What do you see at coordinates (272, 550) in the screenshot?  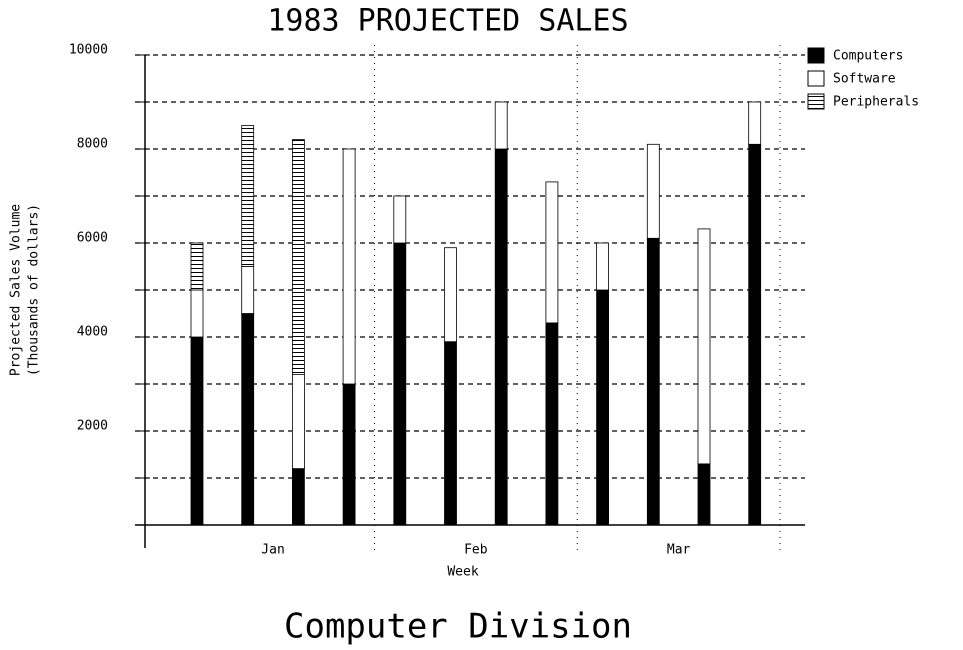 I see `x-group-label: Jan` at bounding box center [272, 550].